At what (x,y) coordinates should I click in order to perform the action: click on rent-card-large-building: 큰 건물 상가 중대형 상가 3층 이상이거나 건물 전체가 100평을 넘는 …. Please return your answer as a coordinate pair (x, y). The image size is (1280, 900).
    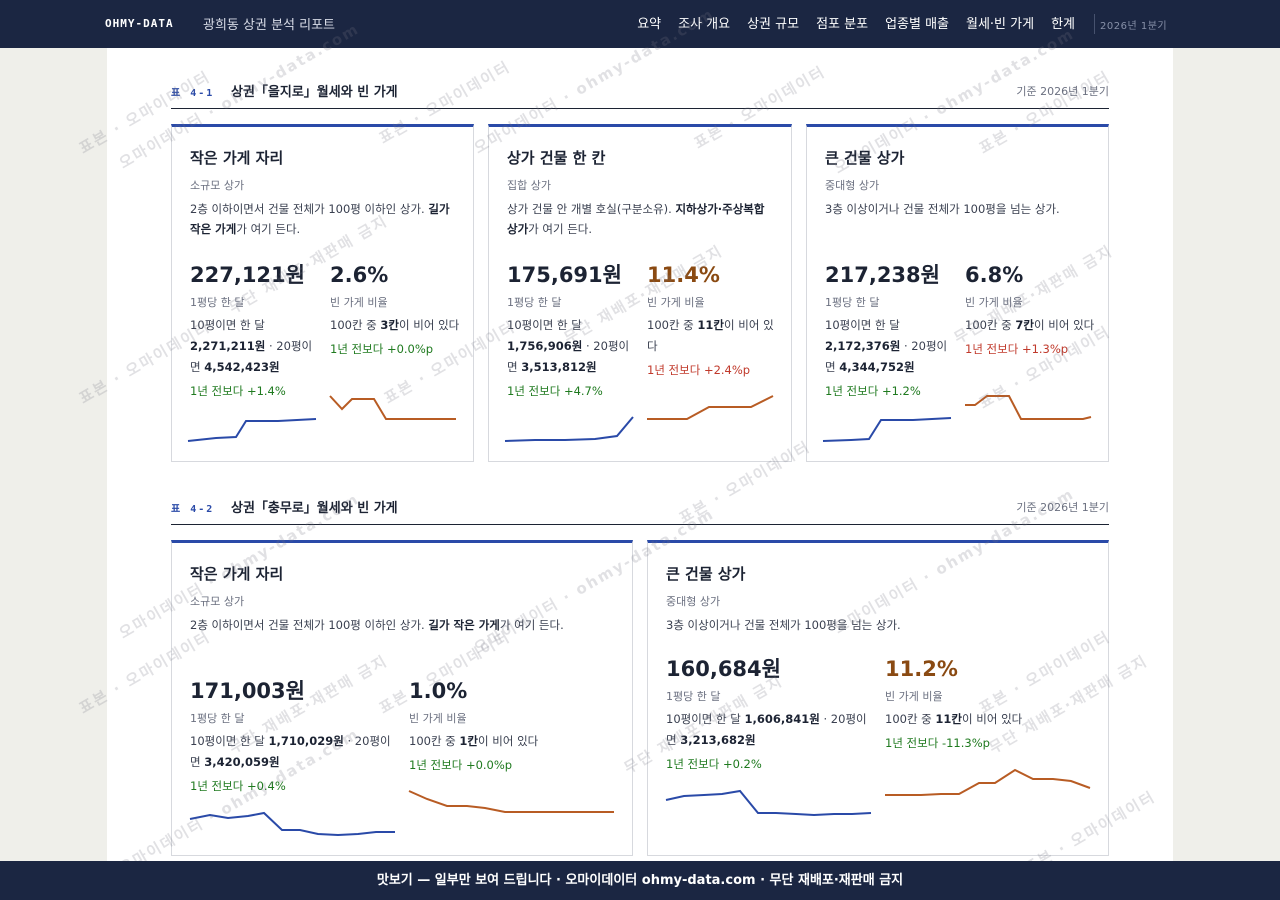
    Looking at the image, I should click on (878, 698).